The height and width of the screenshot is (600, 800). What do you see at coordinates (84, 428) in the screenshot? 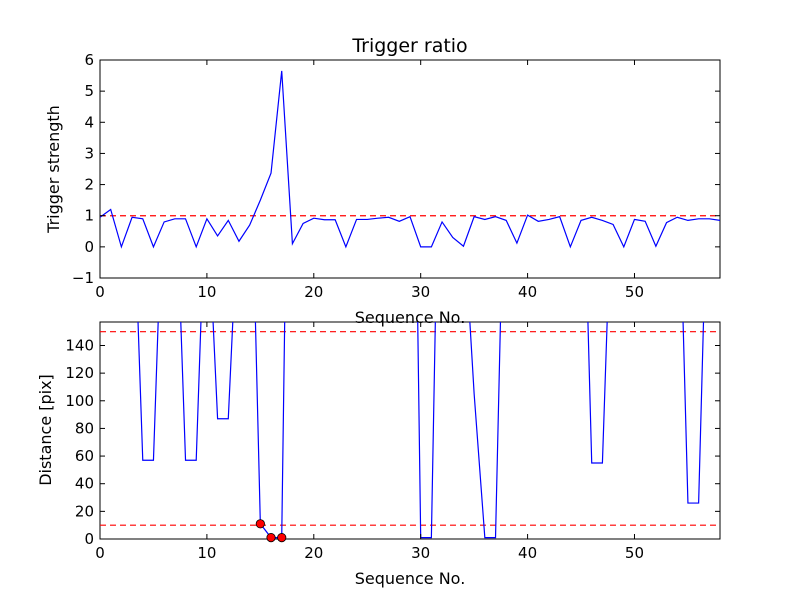
I see `y-tick-label: 80` at bounding box center [84, 428].